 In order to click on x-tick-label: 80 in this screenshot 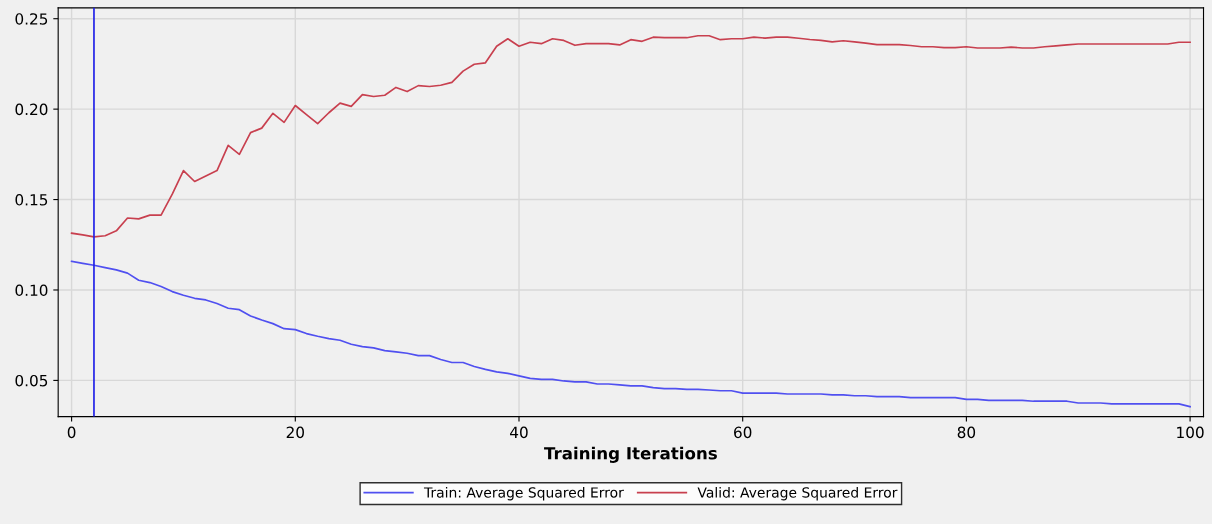, I will do `click(966, 432)`.